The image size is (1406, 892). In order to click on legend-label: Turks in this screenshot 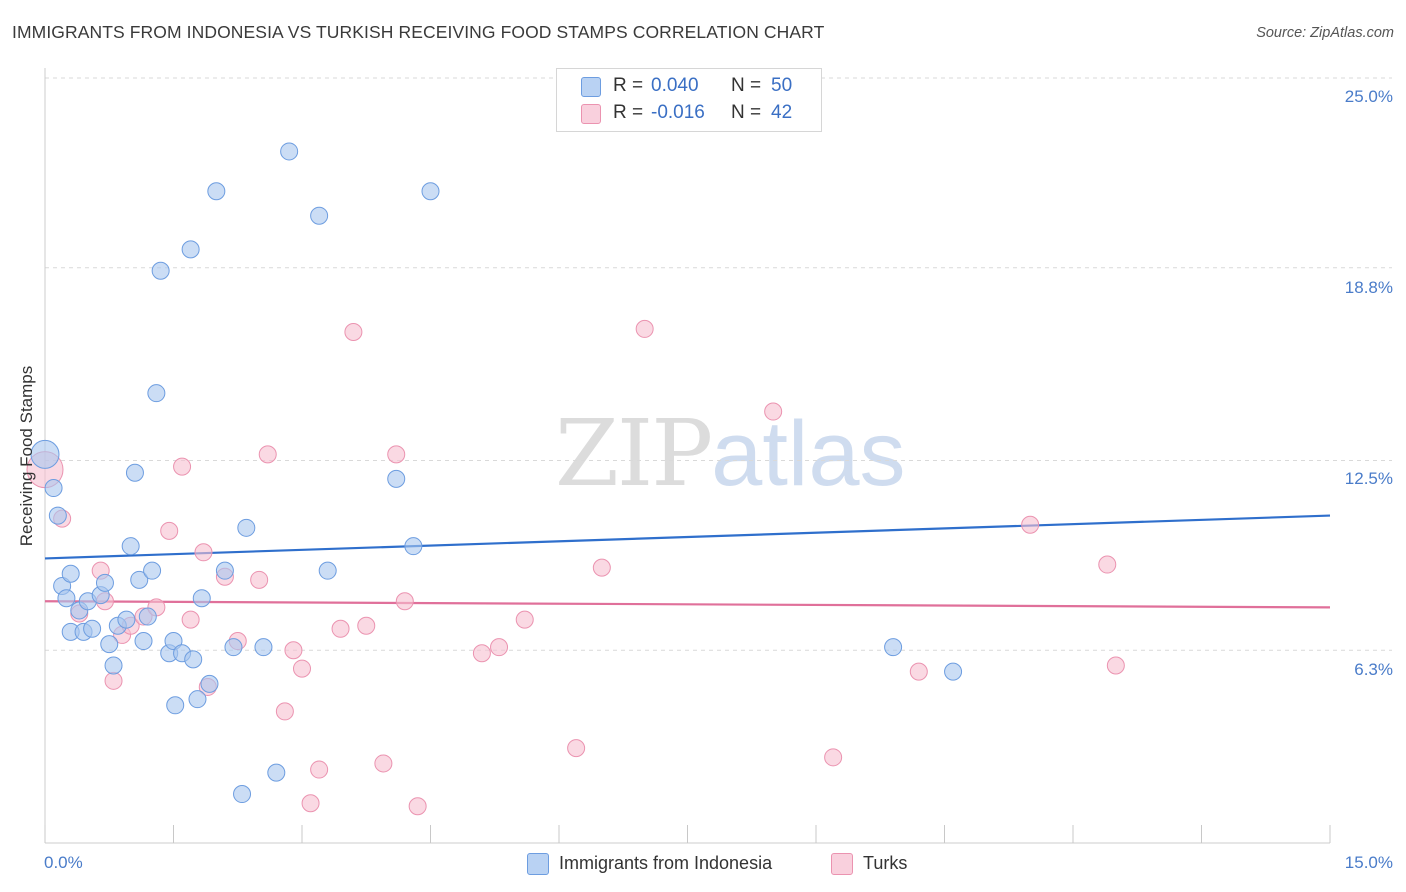, I will do `click(885, 863)`.